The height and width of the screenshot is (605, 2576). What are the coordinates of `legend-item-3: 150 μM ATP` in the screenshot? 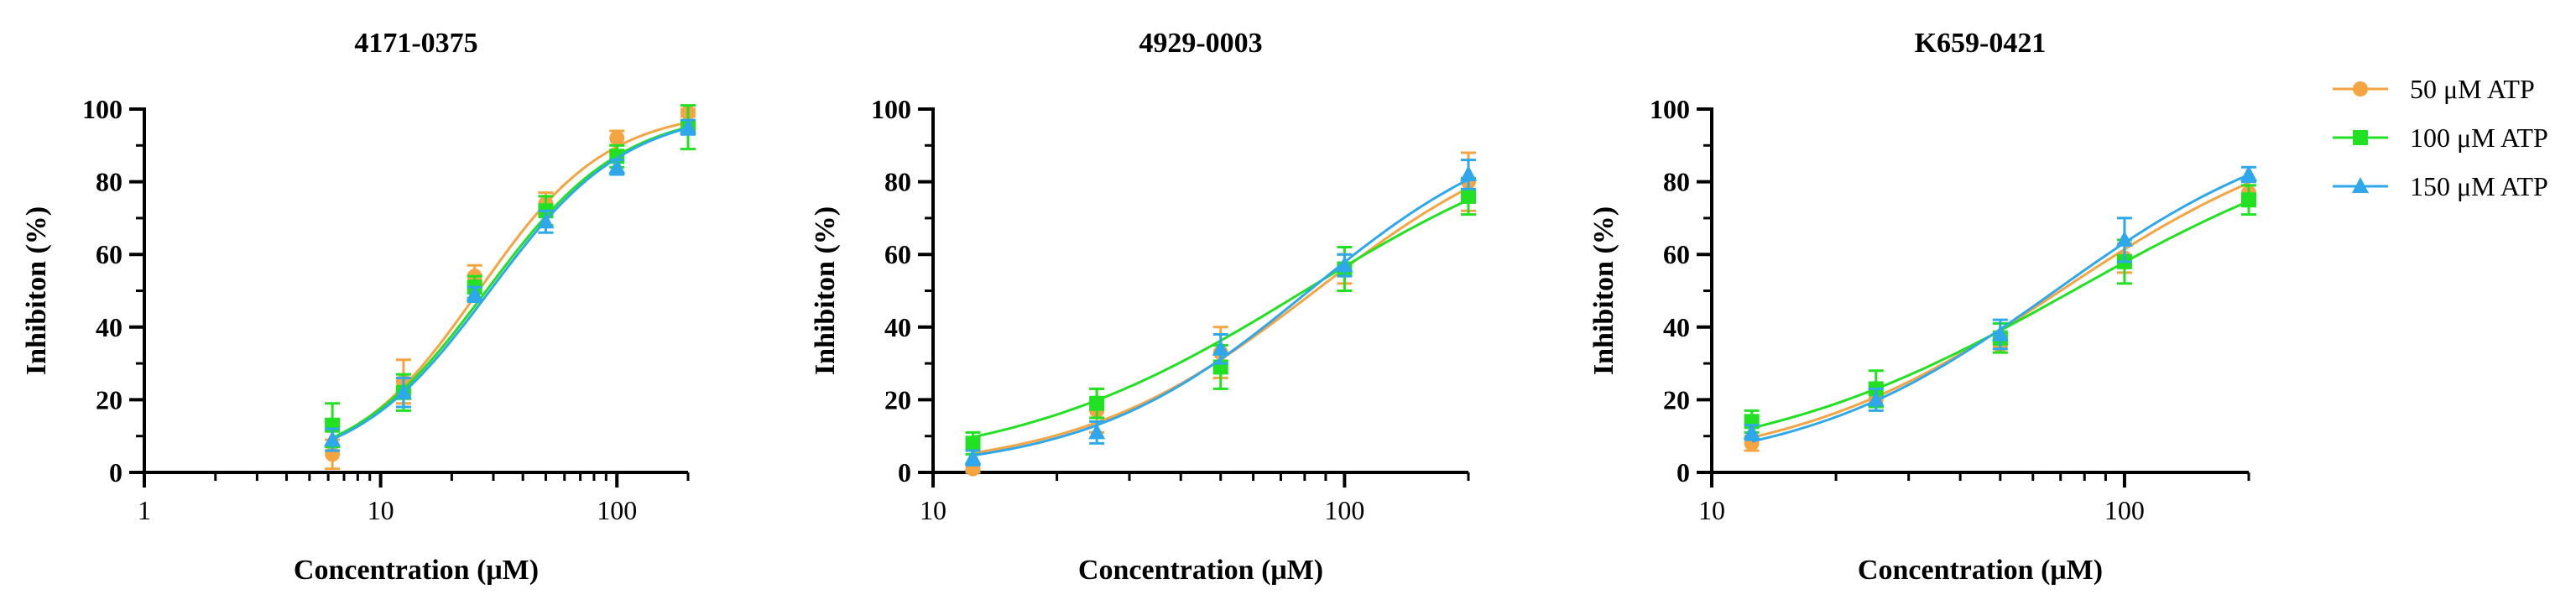 It's located at (2440, 186).